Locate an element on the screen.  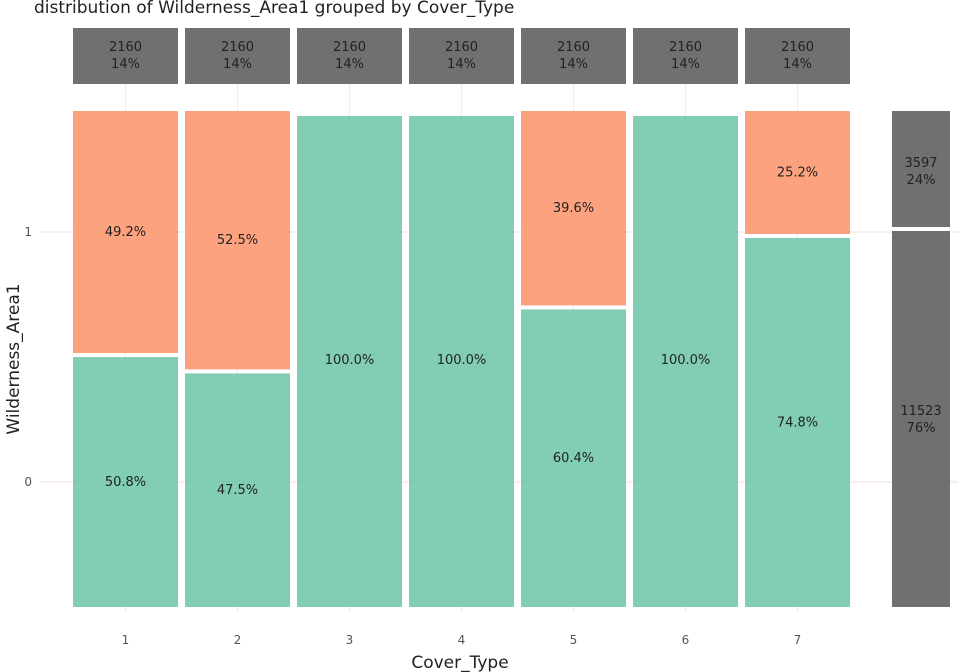
row-totals: 3597 24% 11523 76% is located at coordinates (921, 359).